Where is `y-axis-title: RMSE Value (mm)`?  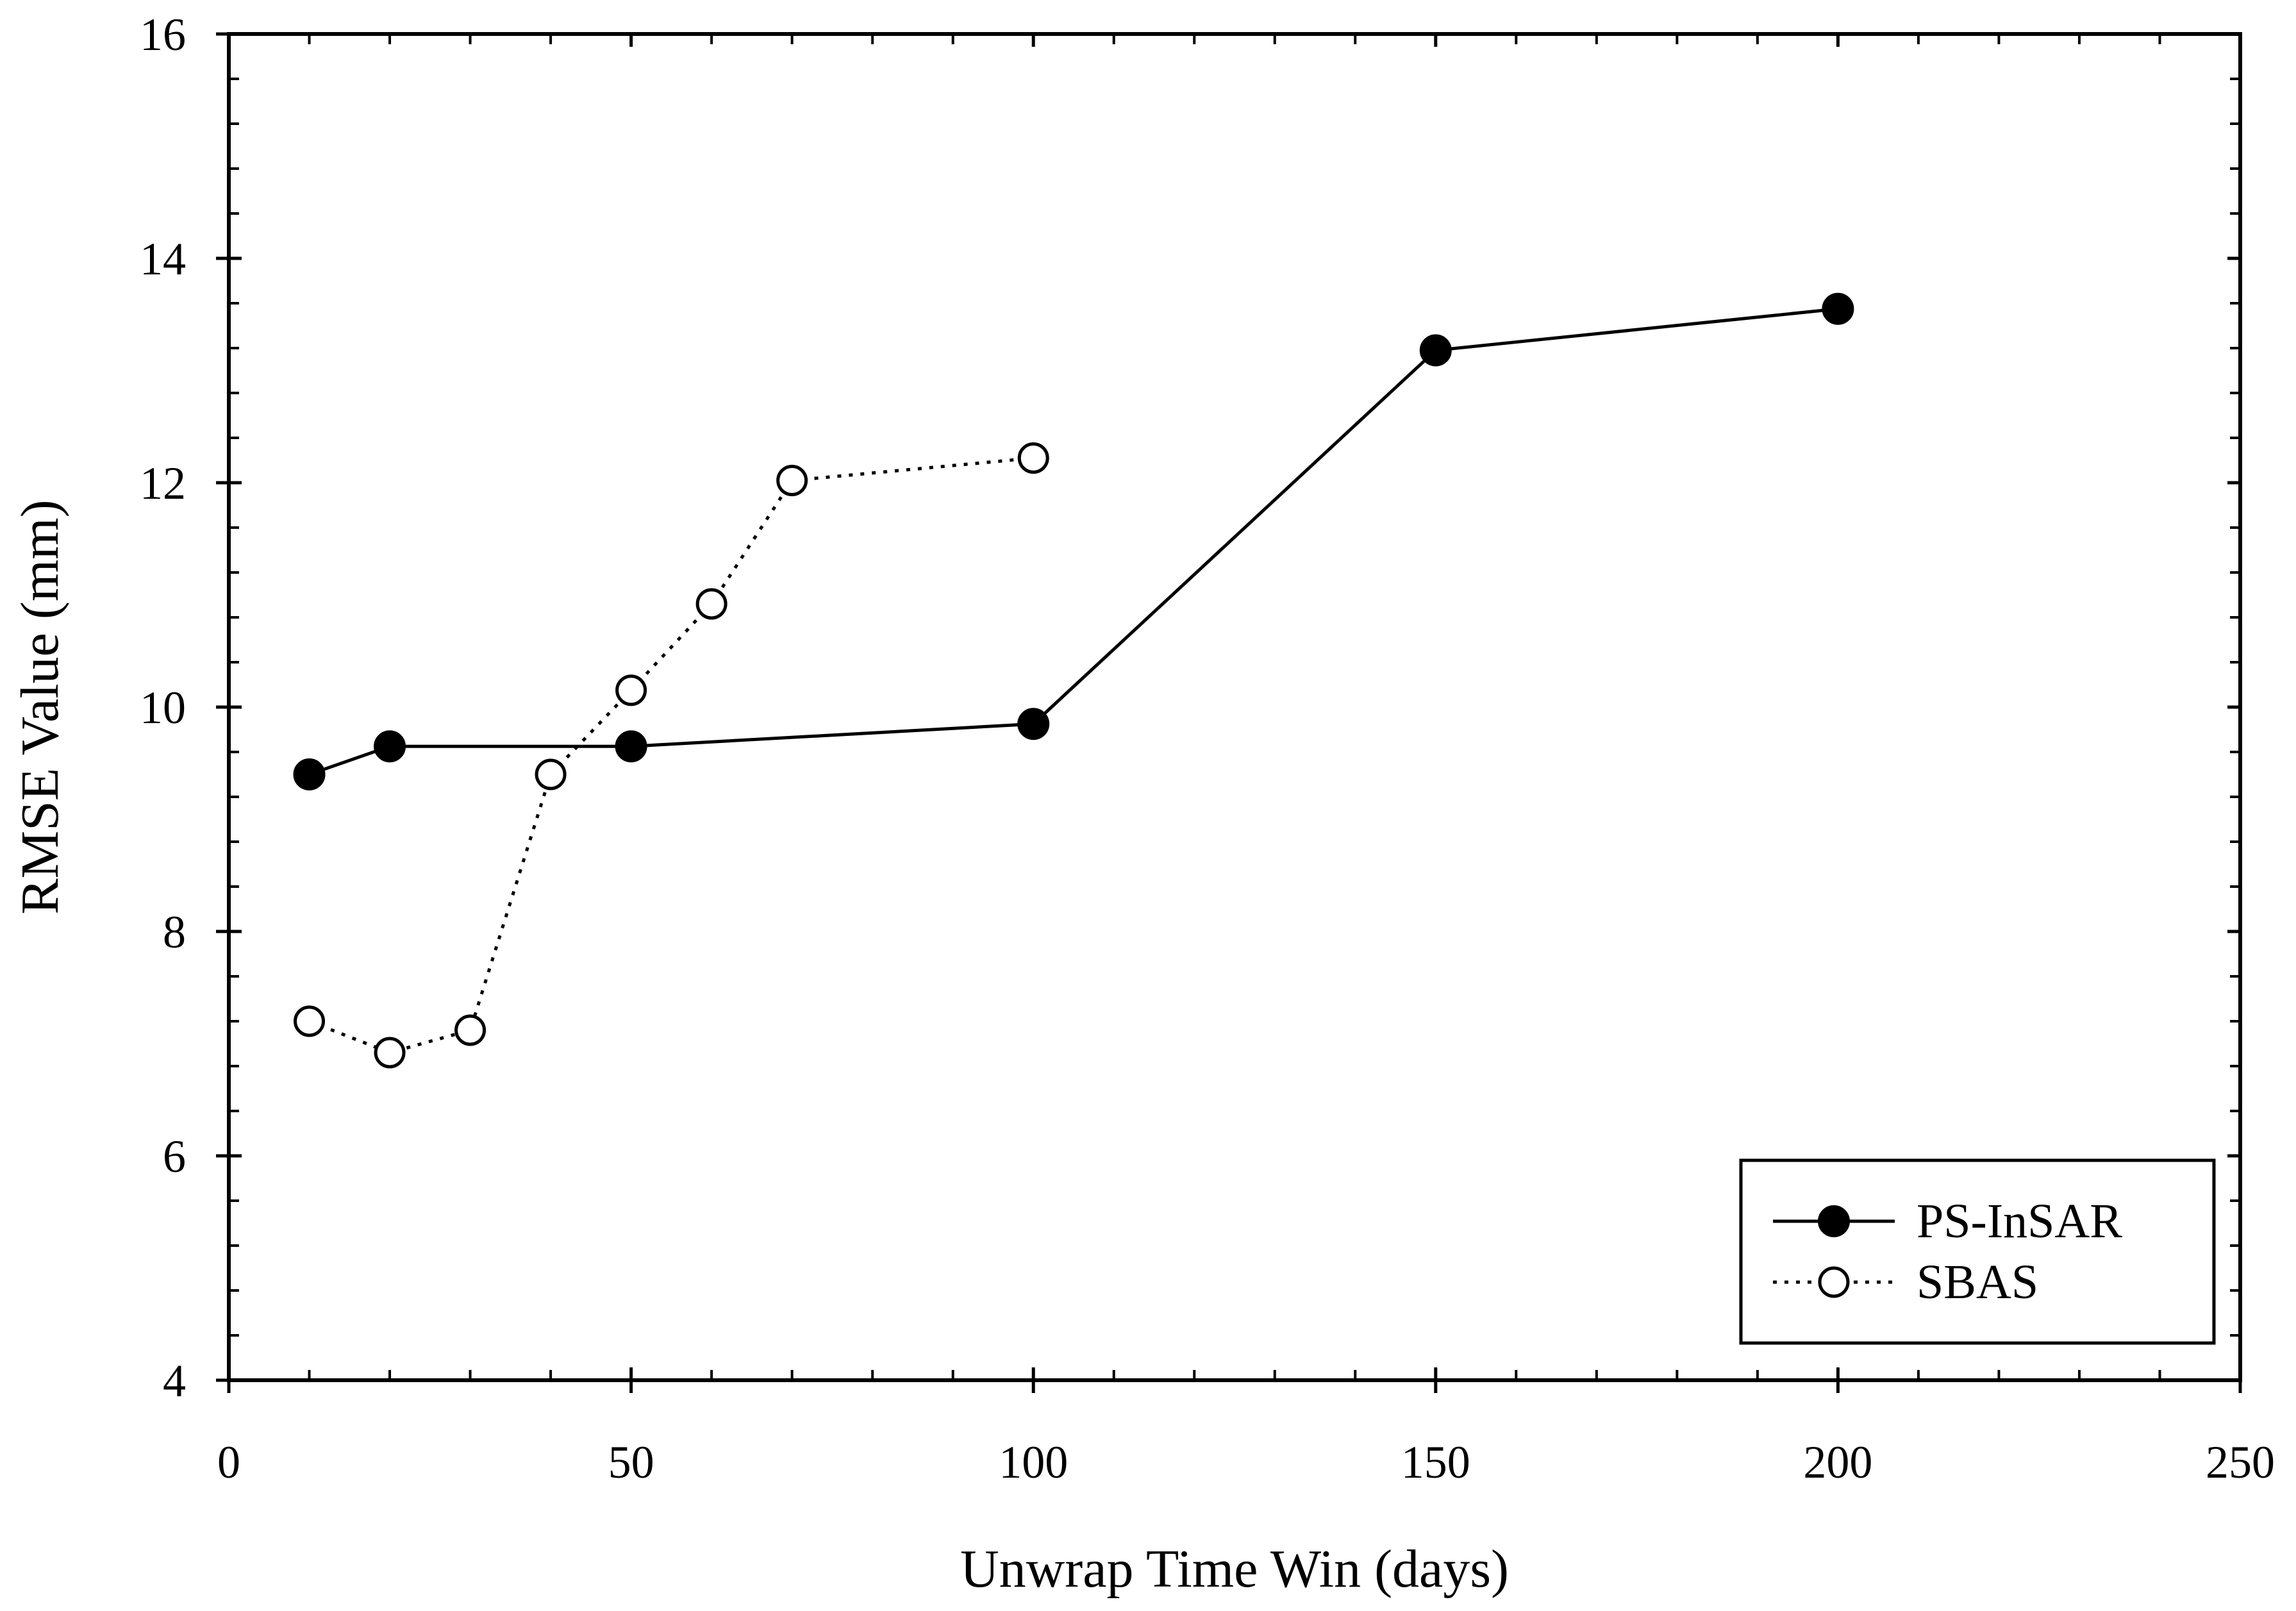 y-axis-title: RMSE Value (mm) is located at coordinates (40, 706).